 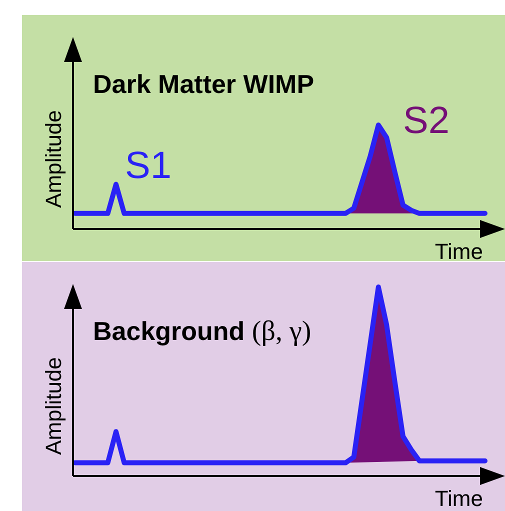 What do you see at coordinates (203, 84) in the screenshot?
I see `chart-title: Dark Matter WIMP` at bounding box center [203, 84].